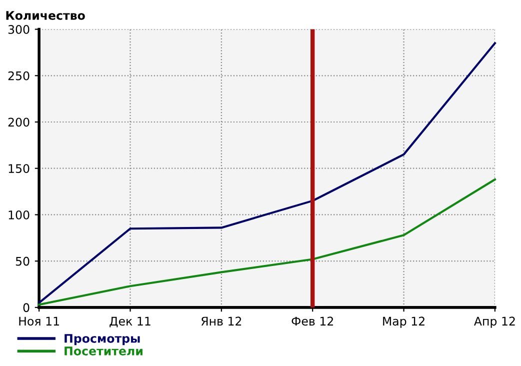 This screenshot has height=366, width=521. What do you see at coordinates (103, 351) in the screenshot?
I see `legend-label: Посетители` at bounding box center [103, 351].